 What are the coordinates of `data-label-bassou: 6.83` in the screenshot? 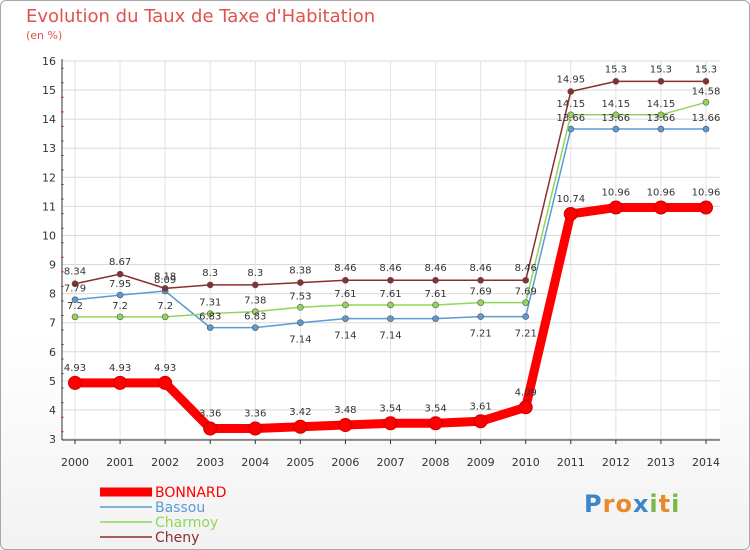 It's located at (255, 317).